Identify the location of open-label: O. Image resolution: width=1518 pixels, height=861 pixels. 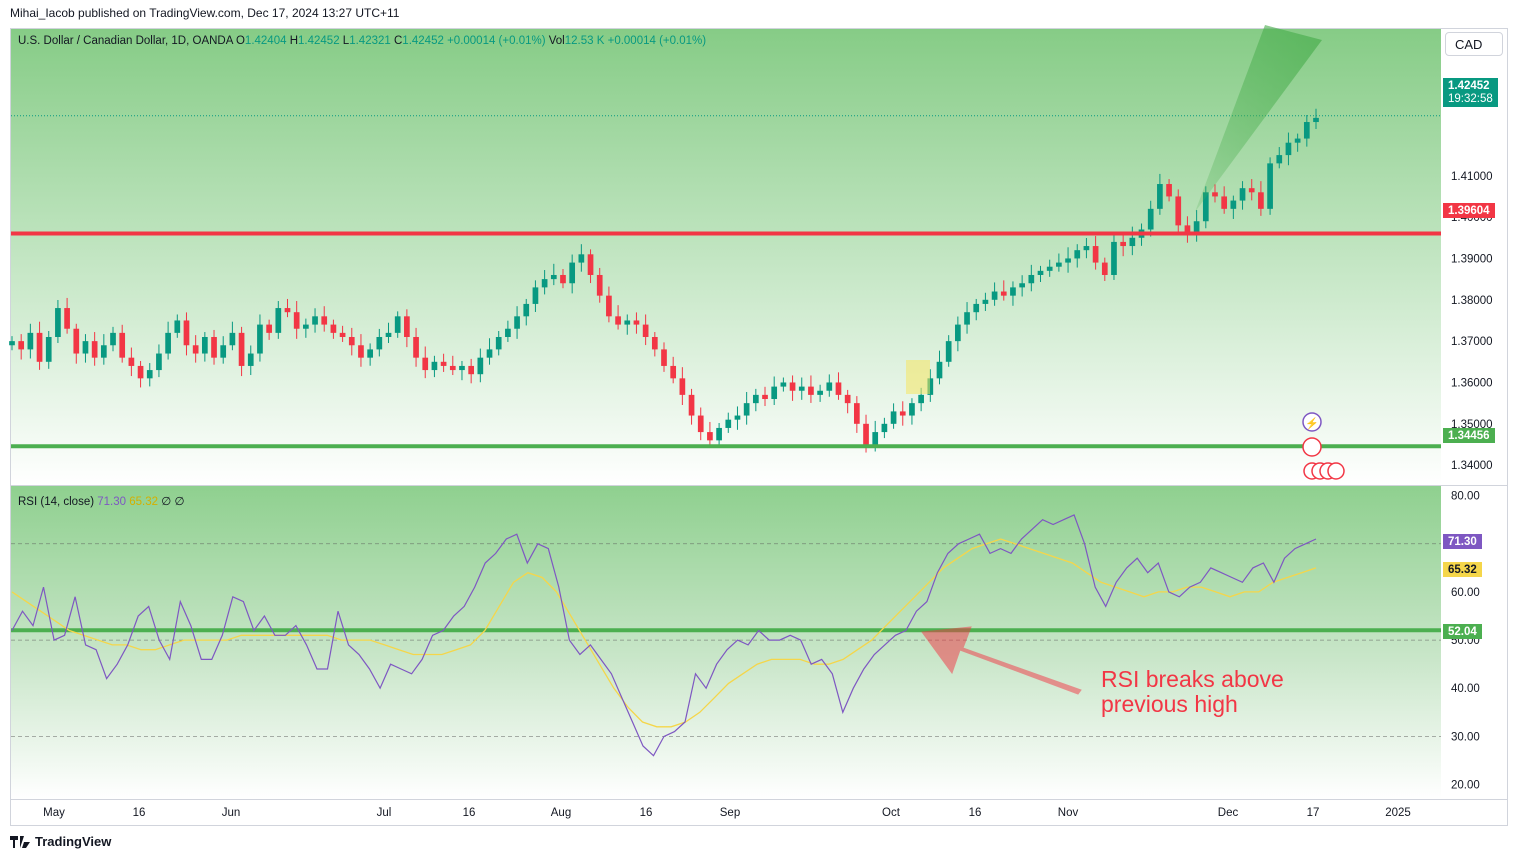
(240, 41).